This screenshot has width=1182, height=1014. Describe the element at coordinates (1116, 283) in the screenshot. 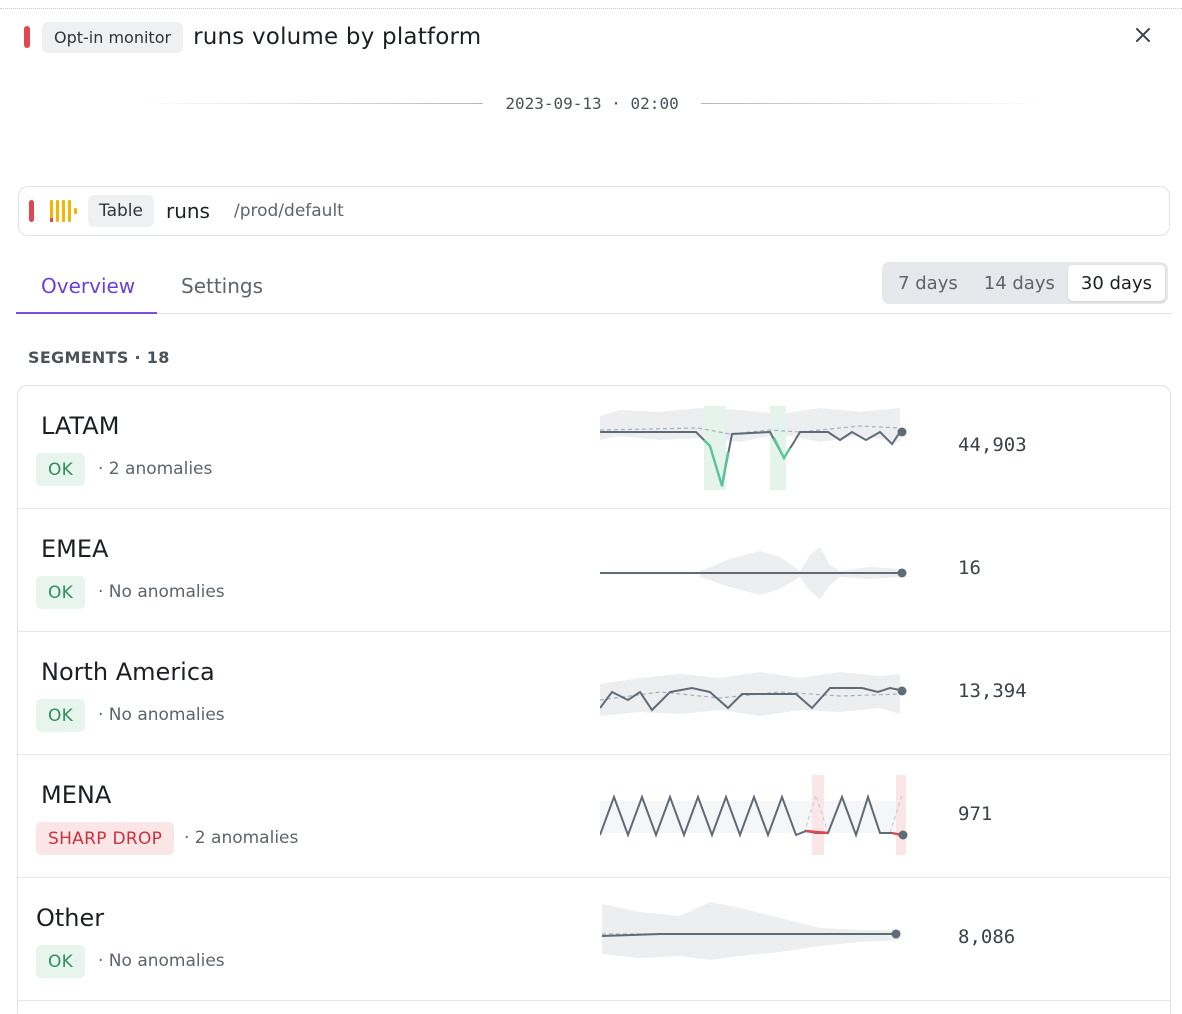

I see `range-30-days: 30 days` at that location.